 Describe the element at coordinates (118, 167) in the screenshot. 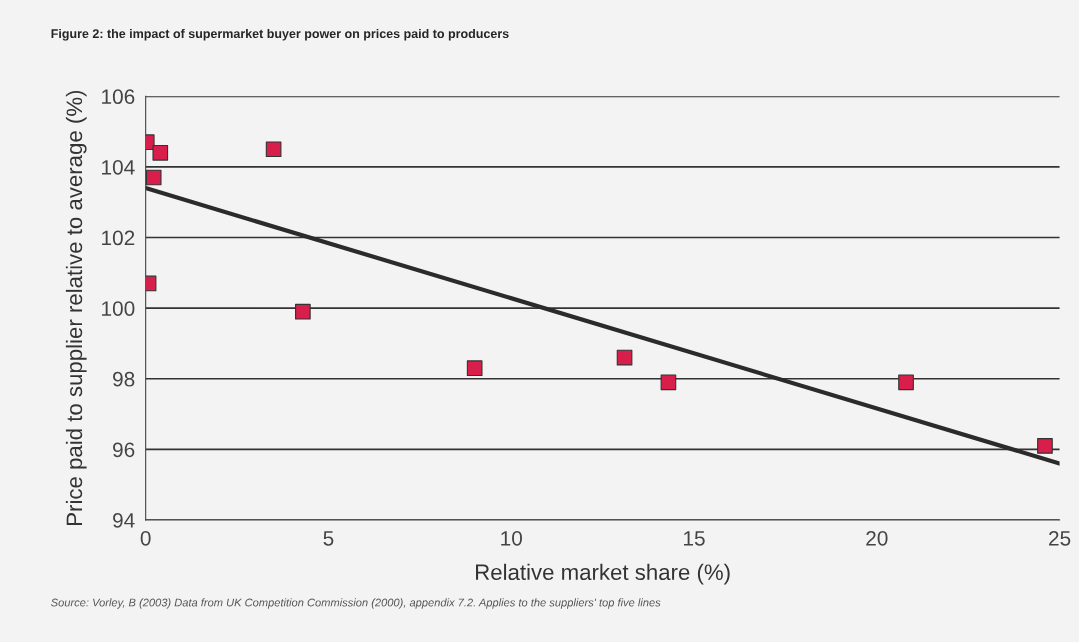

I see `y-tick-label: 104` at that location.